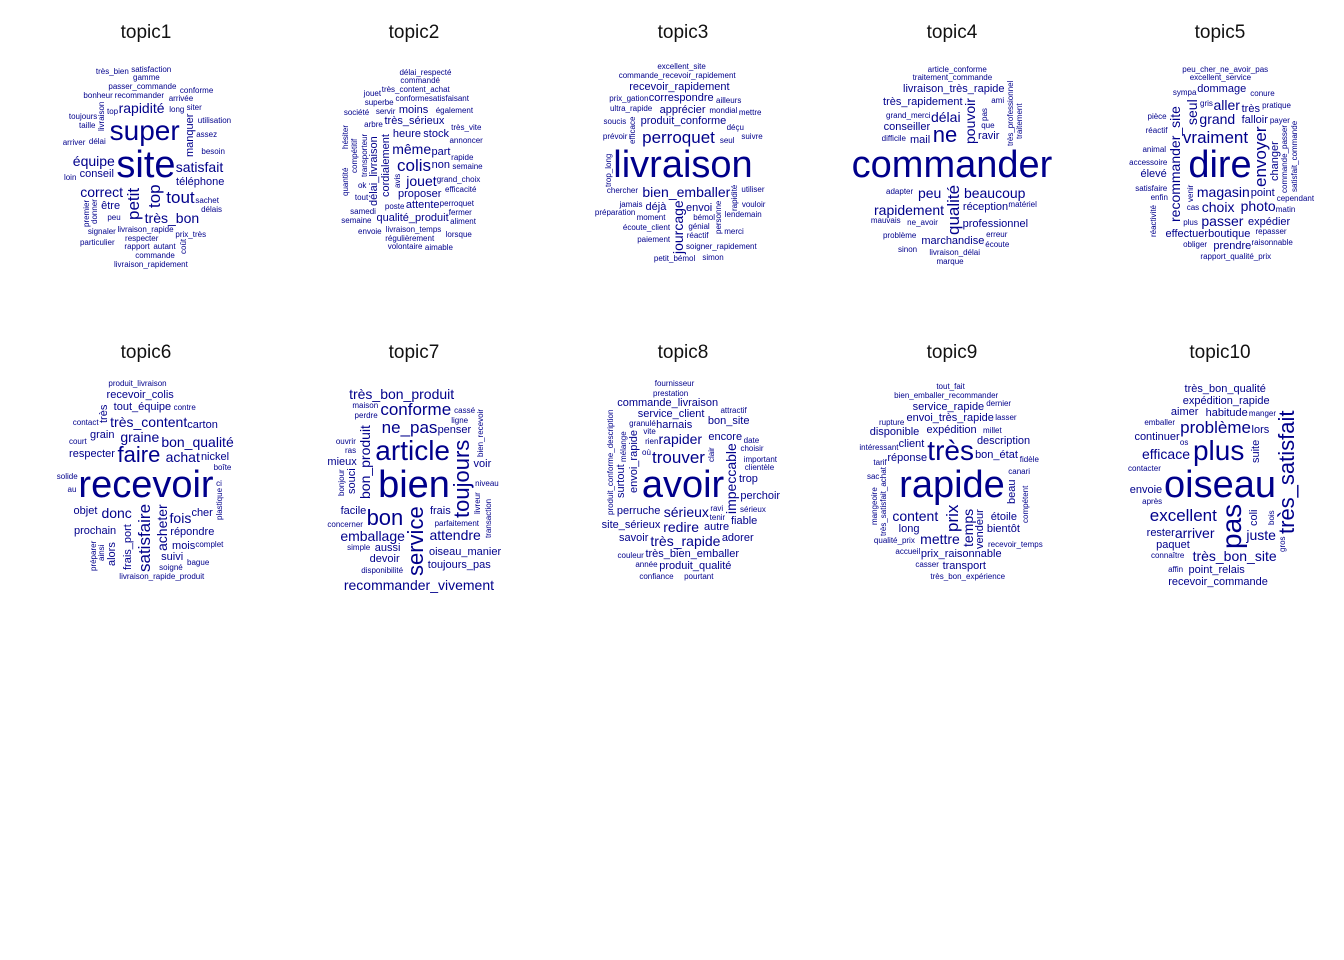  What do you see at coordinates (1272, 242) in the screenshot?
I see `cloud-word: raisonnable` at bounding box center [1272, 242].